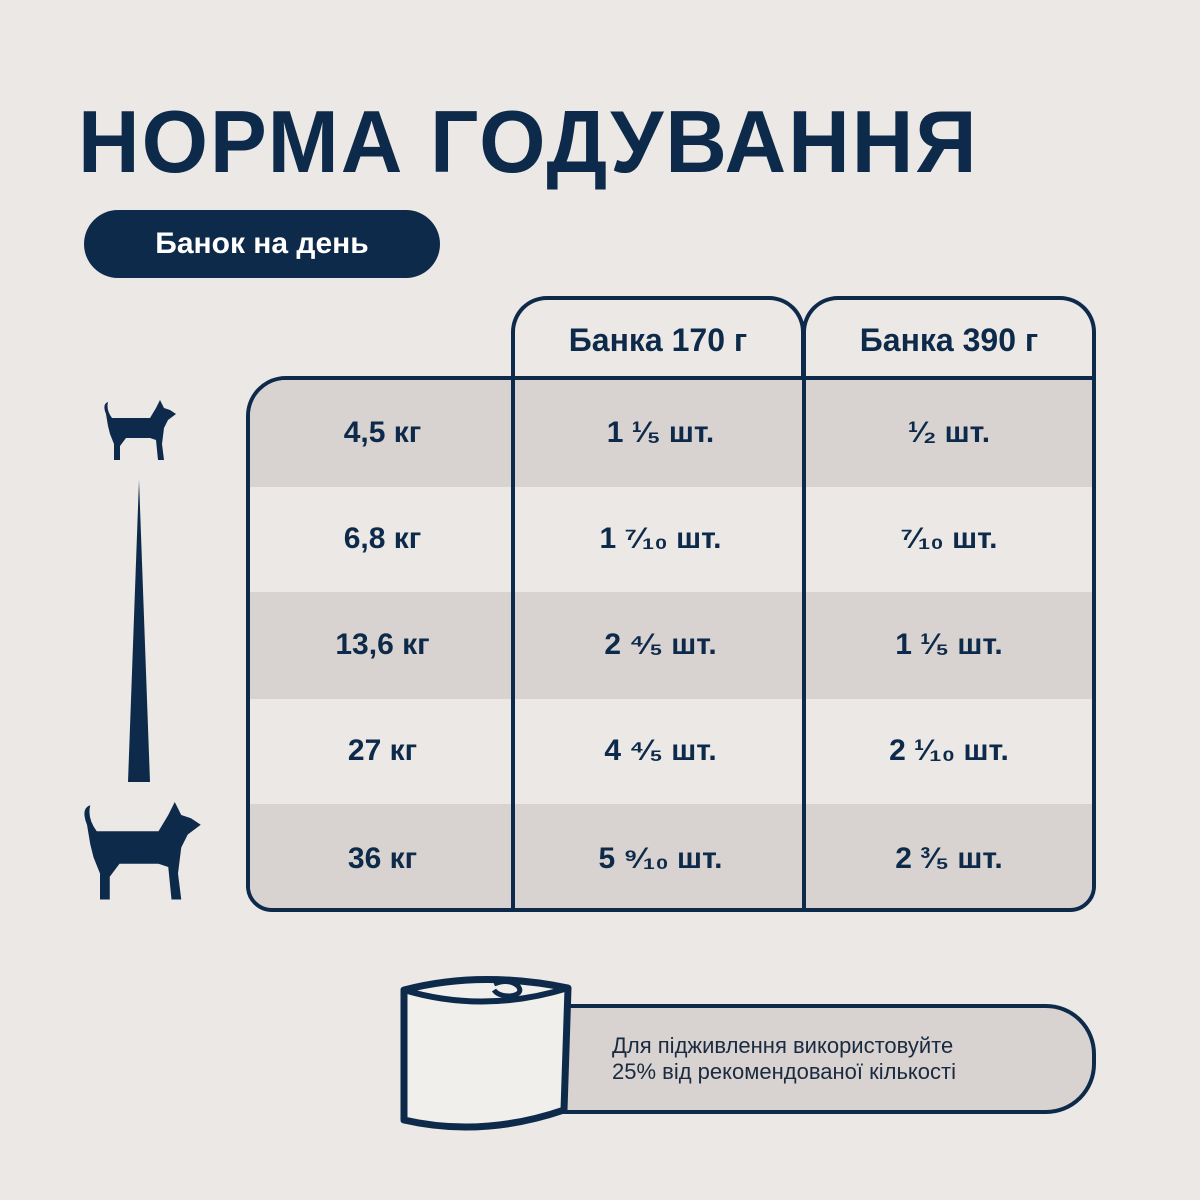  I want to click on can-icon, so click(486, 1053).